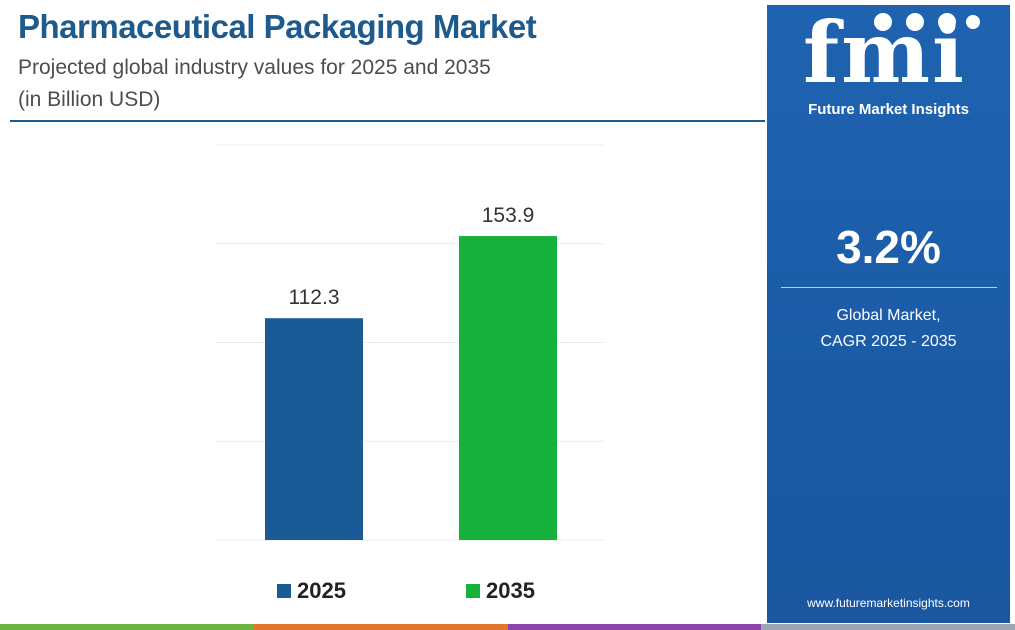 The height and width of the screenshot is (630, 1015). I want to click on bar-value-label-2035: 153.9, so click(508, 215).